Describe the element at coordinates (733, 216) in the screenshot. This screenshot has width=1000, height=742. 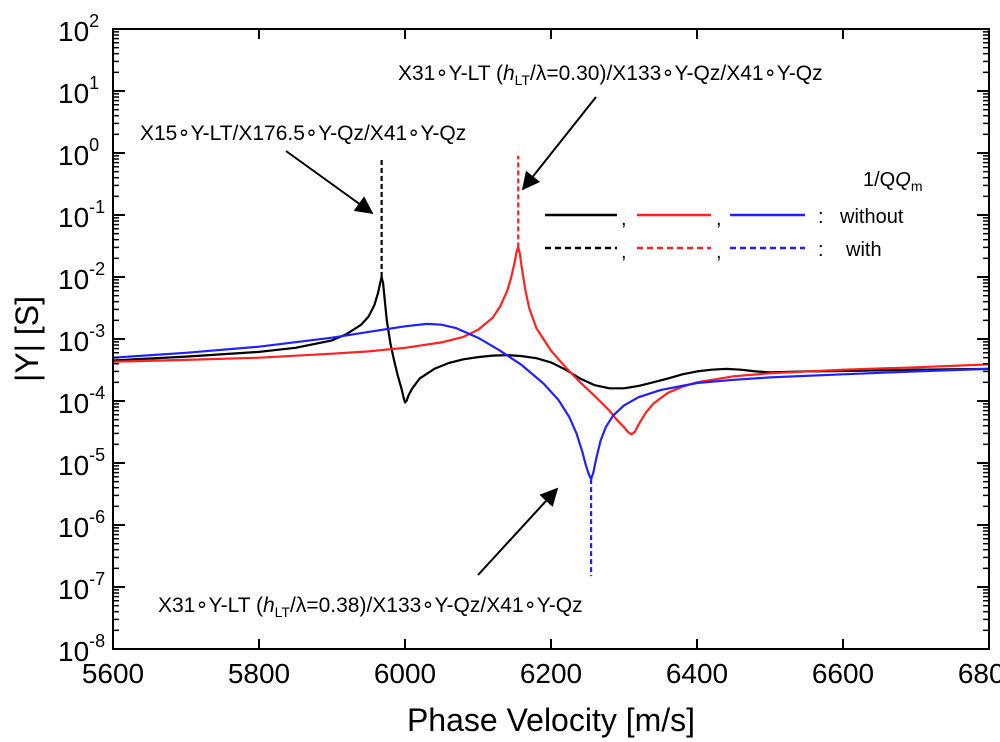
I see `legend: 1/QQm , , : without , , : with` at that location.